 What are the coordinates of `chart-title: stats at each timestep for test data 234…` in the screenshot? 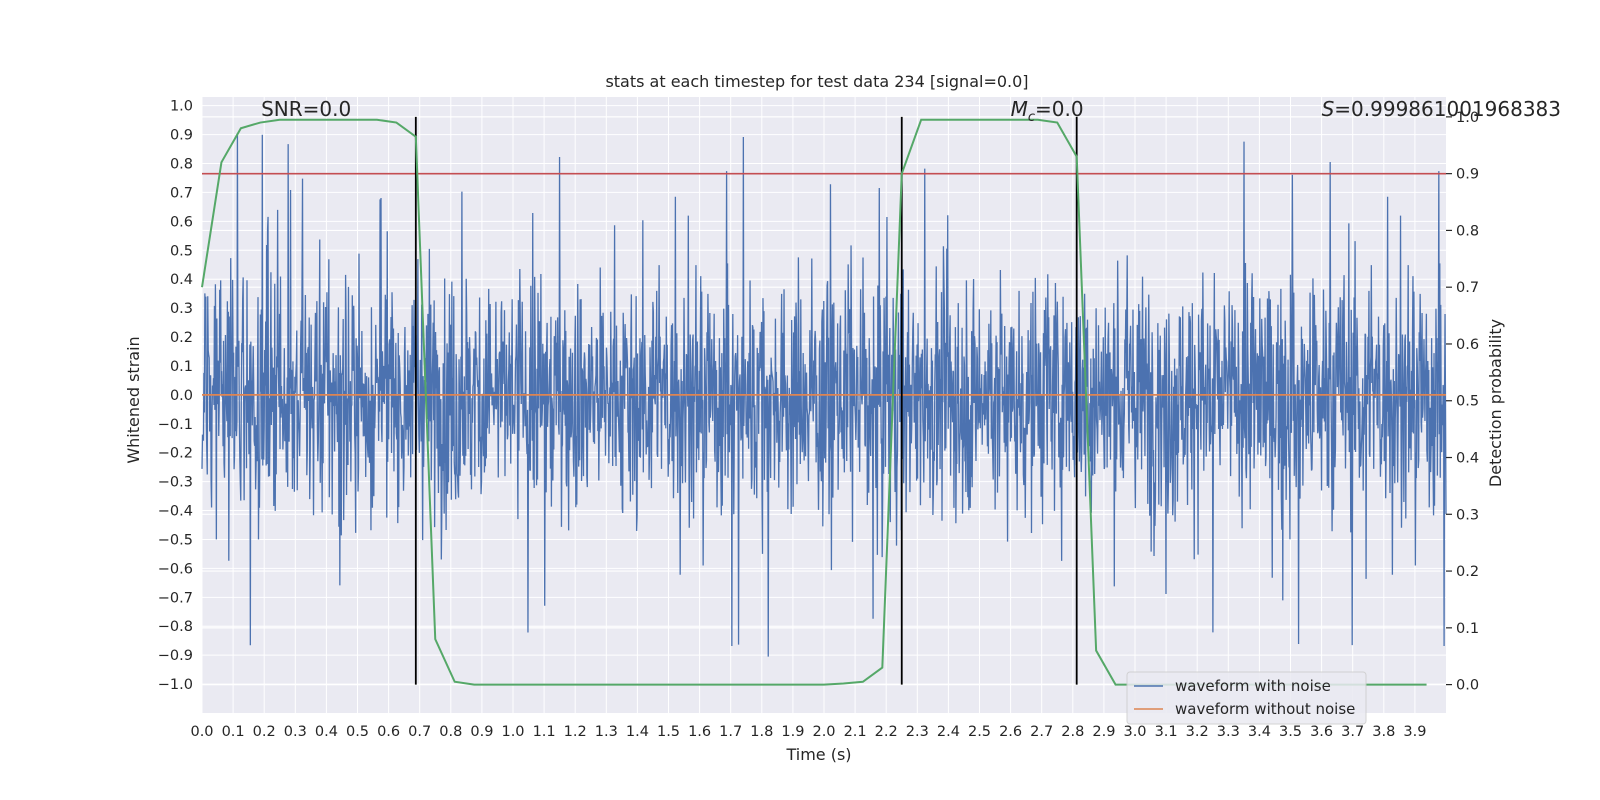 It's located at (816, 81).